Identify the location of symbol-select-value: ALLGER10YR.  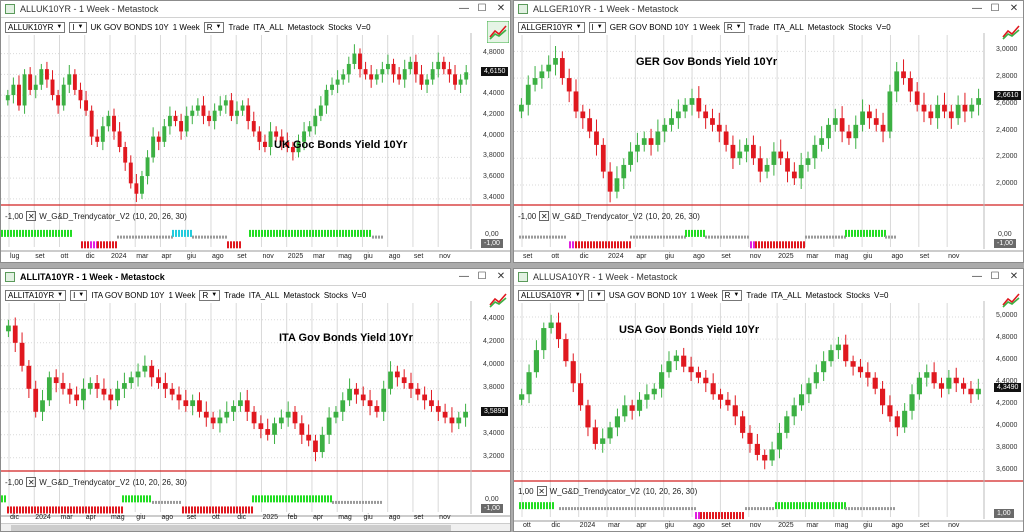
(547, 27).